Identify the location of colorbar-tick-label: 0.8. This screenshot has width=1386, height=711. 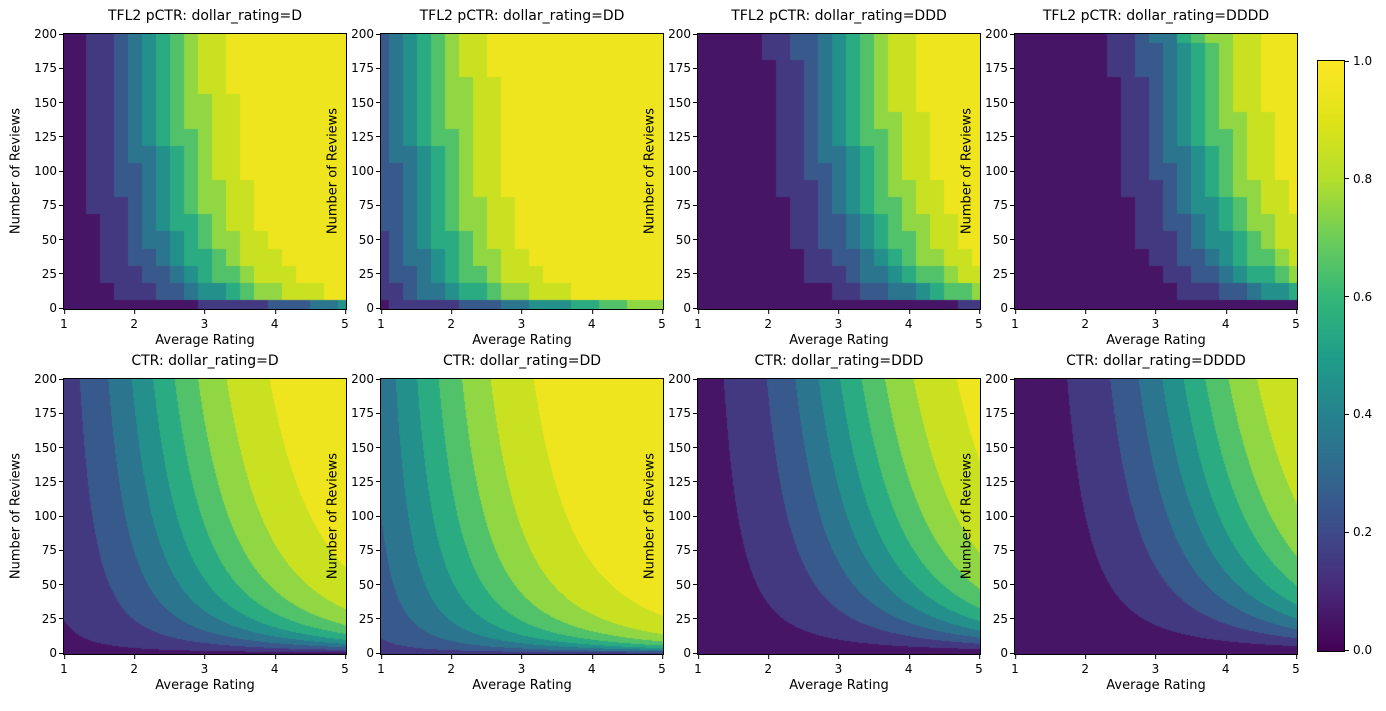
(1358, 178).